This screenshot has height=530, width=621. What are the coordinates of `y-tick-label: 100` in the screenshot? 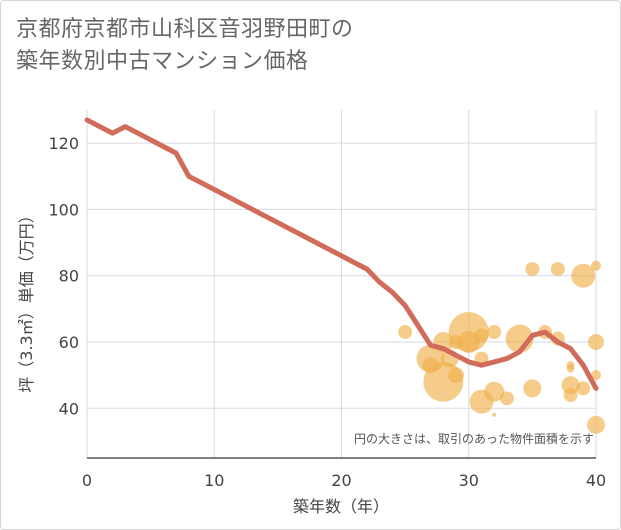 It's located at (63, 209).